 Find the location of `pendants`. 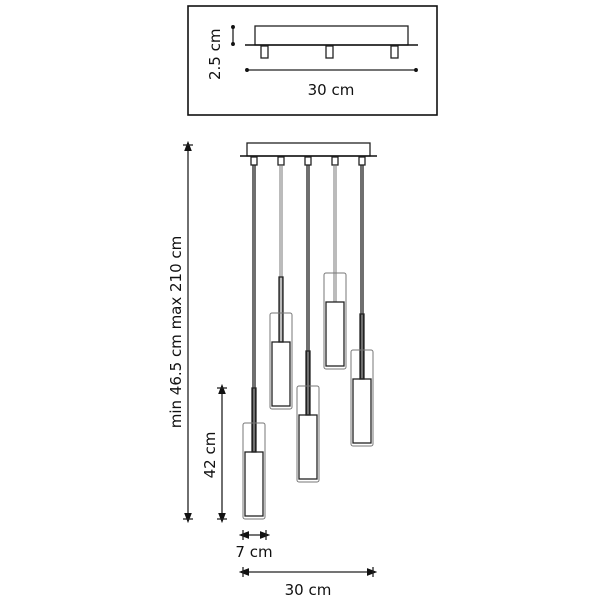

pendants is located at coordinates (308, 338).